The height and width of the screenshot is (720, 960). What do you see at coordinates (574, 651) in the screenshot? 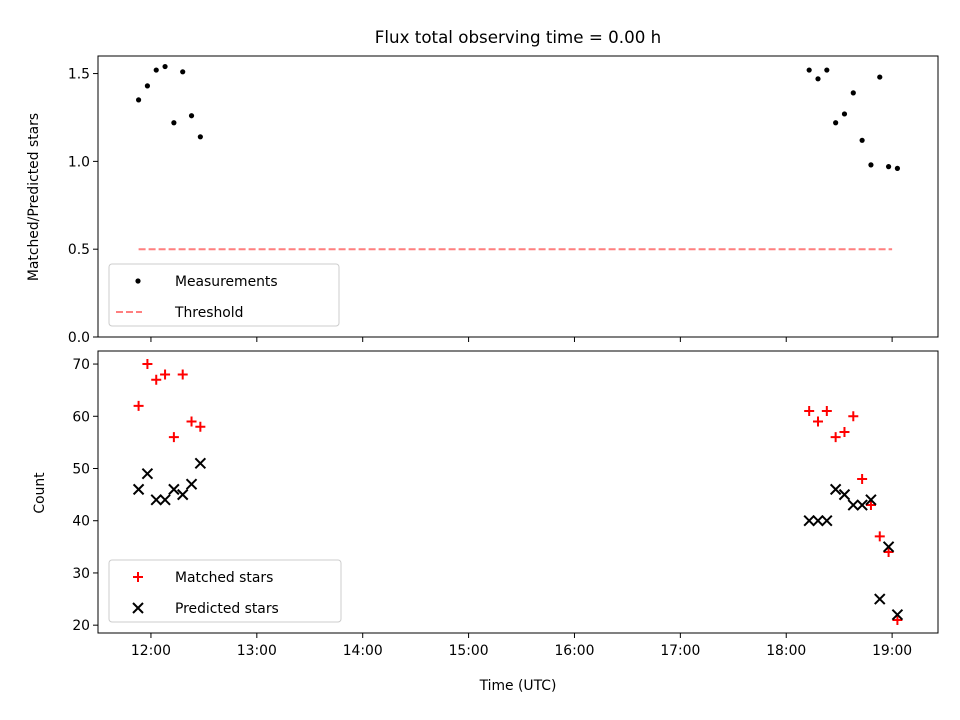
I see `x-tick-label: 16:00` at bounding box center [574, 651].